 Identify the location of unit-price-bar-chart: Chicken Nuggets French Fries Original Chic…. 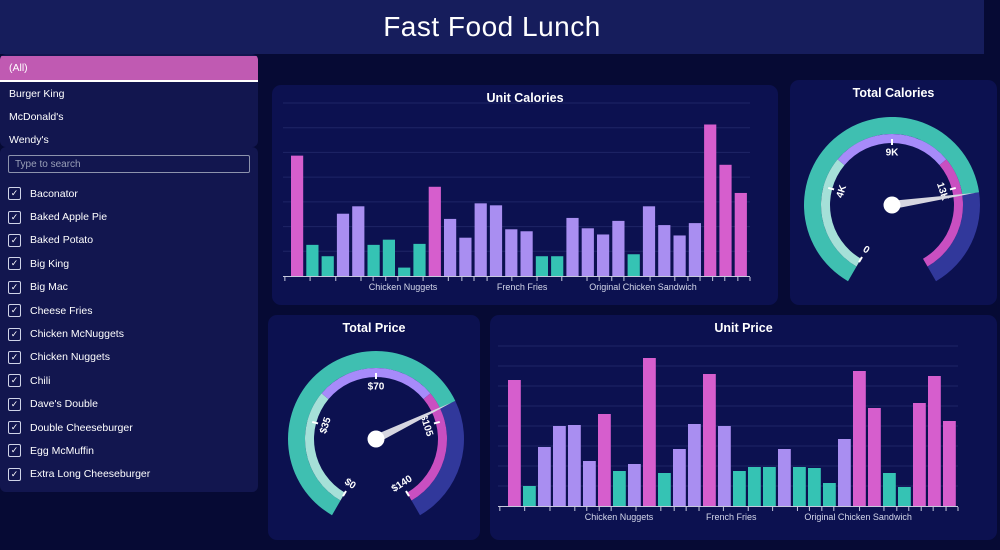
(728, 433).